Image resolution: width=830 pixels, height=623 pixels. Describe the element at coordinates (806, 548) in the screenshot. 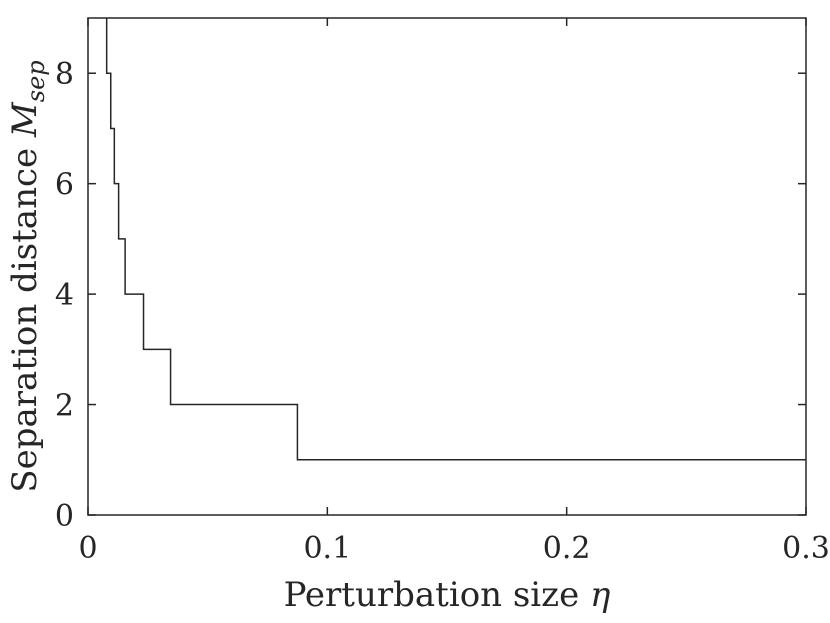

I see `x-tick-label: 0.3` at that location.